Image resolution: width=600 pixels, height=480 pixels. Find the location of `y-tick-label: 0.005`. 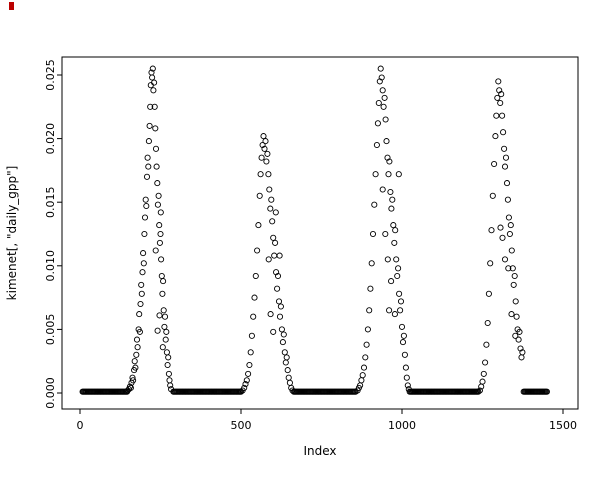

y-tick-label: 0.005 is located at coordinates (50, 330).